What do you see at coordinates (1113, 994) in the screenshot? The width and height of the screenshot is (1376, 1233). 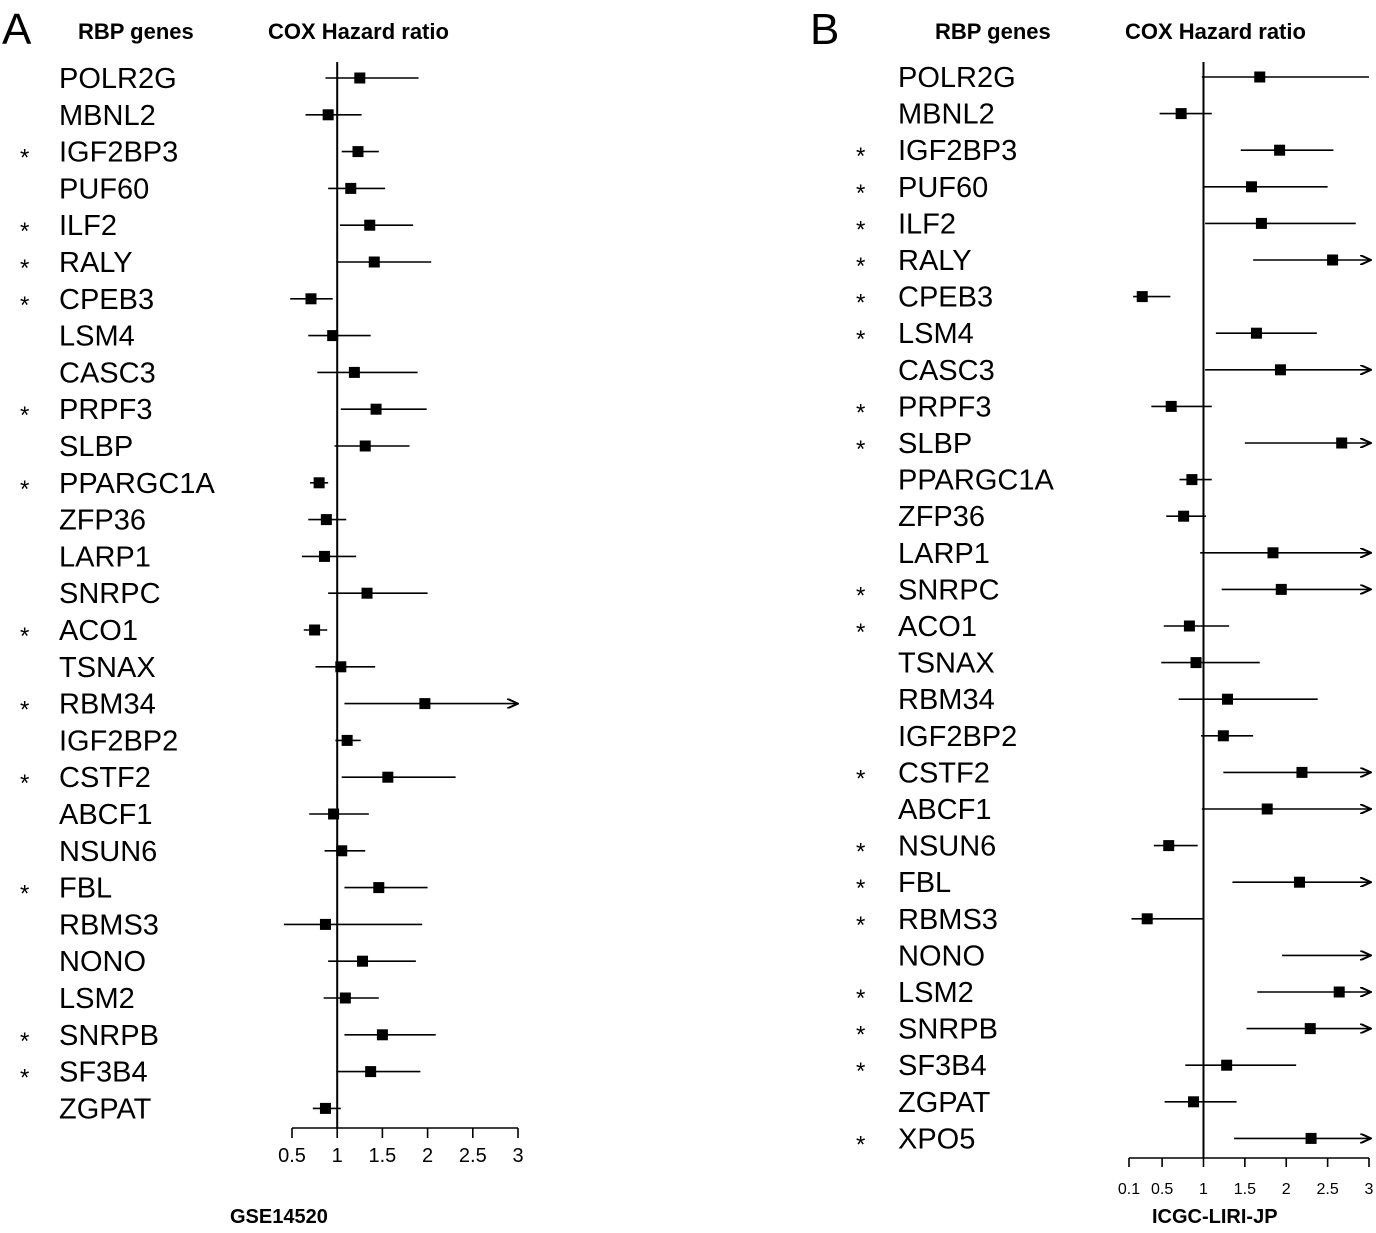 I see `panel-b-row: * LSM2` at bounding box center [1113, 994].